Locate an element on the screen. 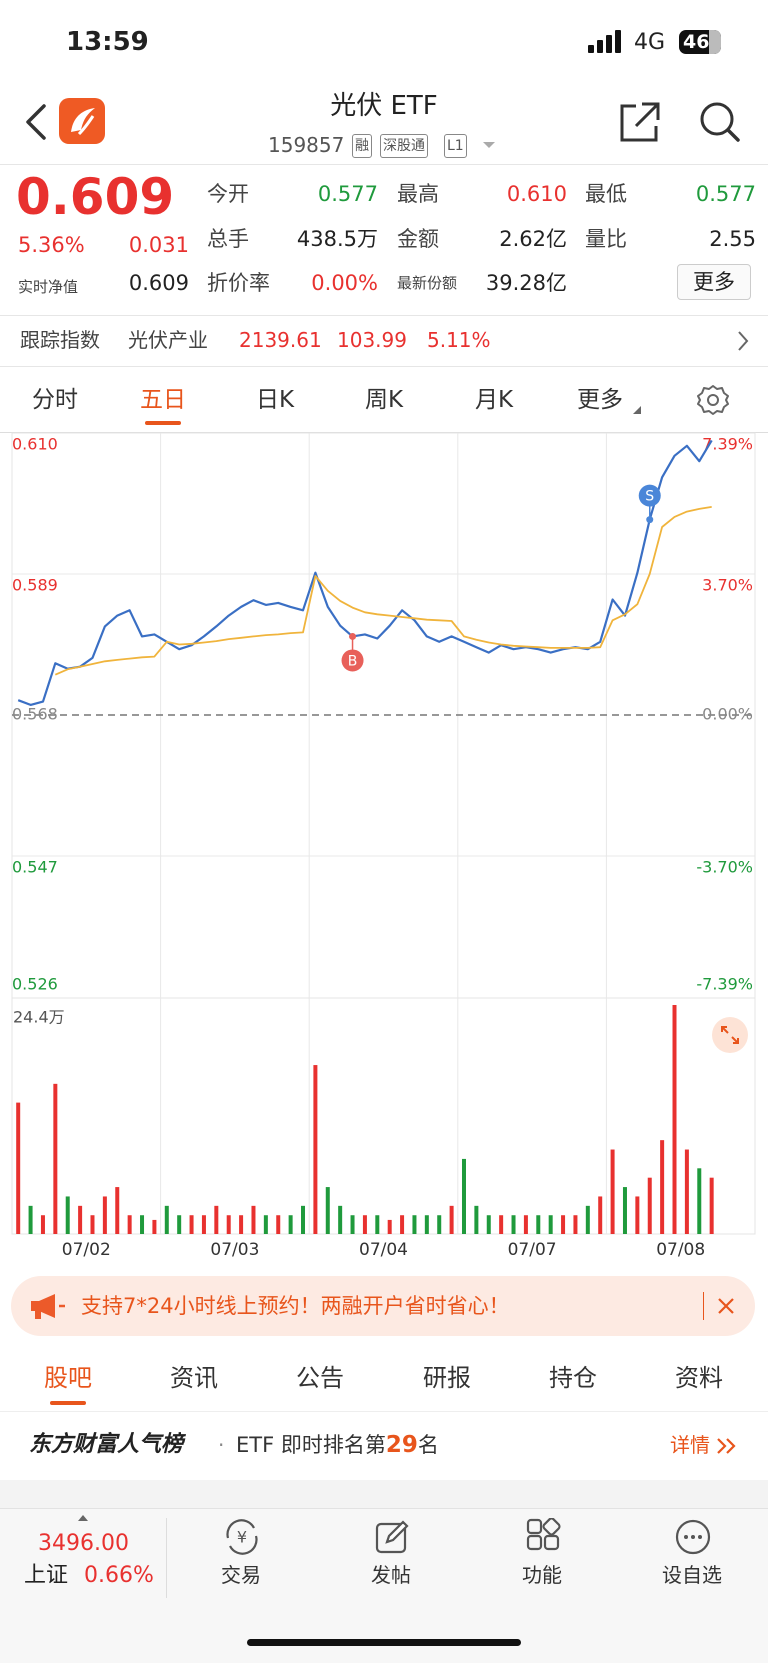 This screenshot has height=1663, width=768. chart-tab: 周K is located at coordinates (384, 400).